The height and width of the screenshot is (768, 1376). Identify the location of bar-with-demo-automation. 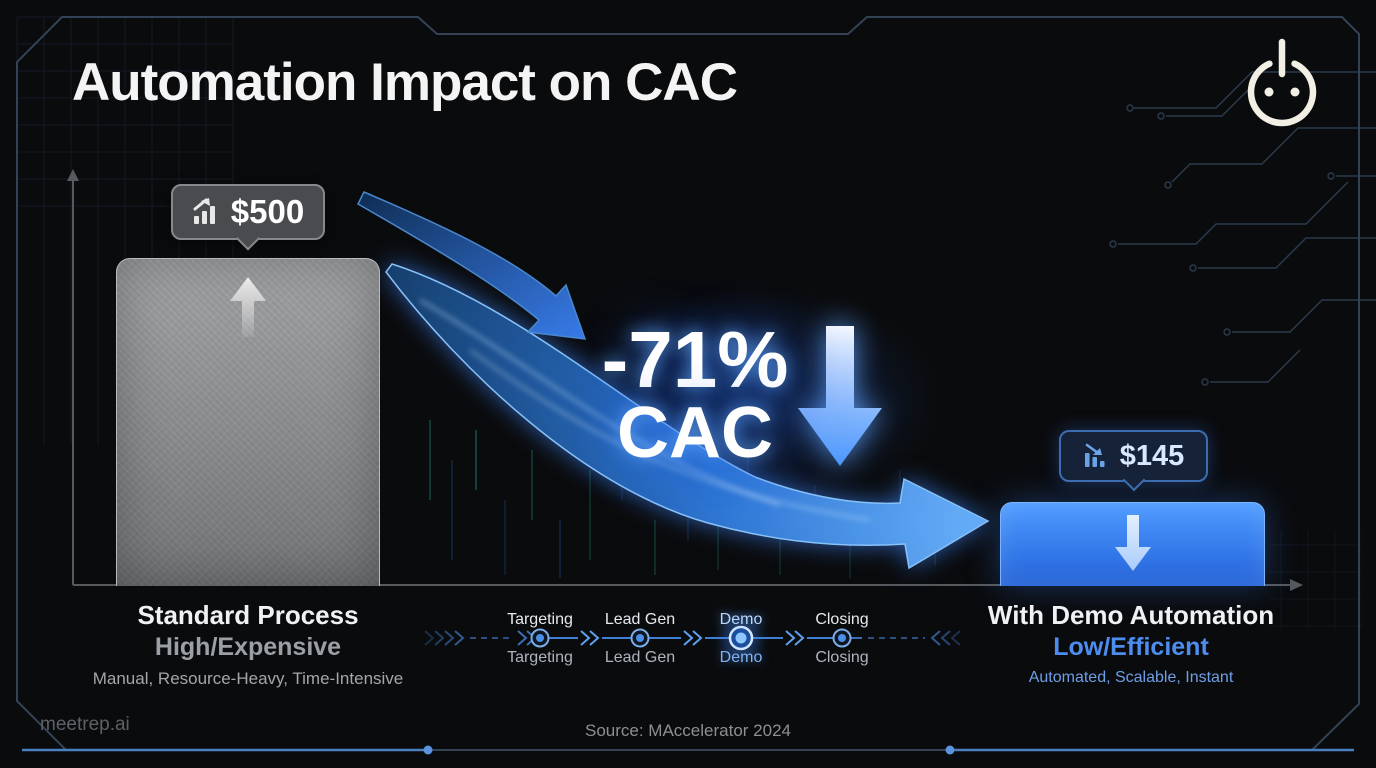
(1132, 544).